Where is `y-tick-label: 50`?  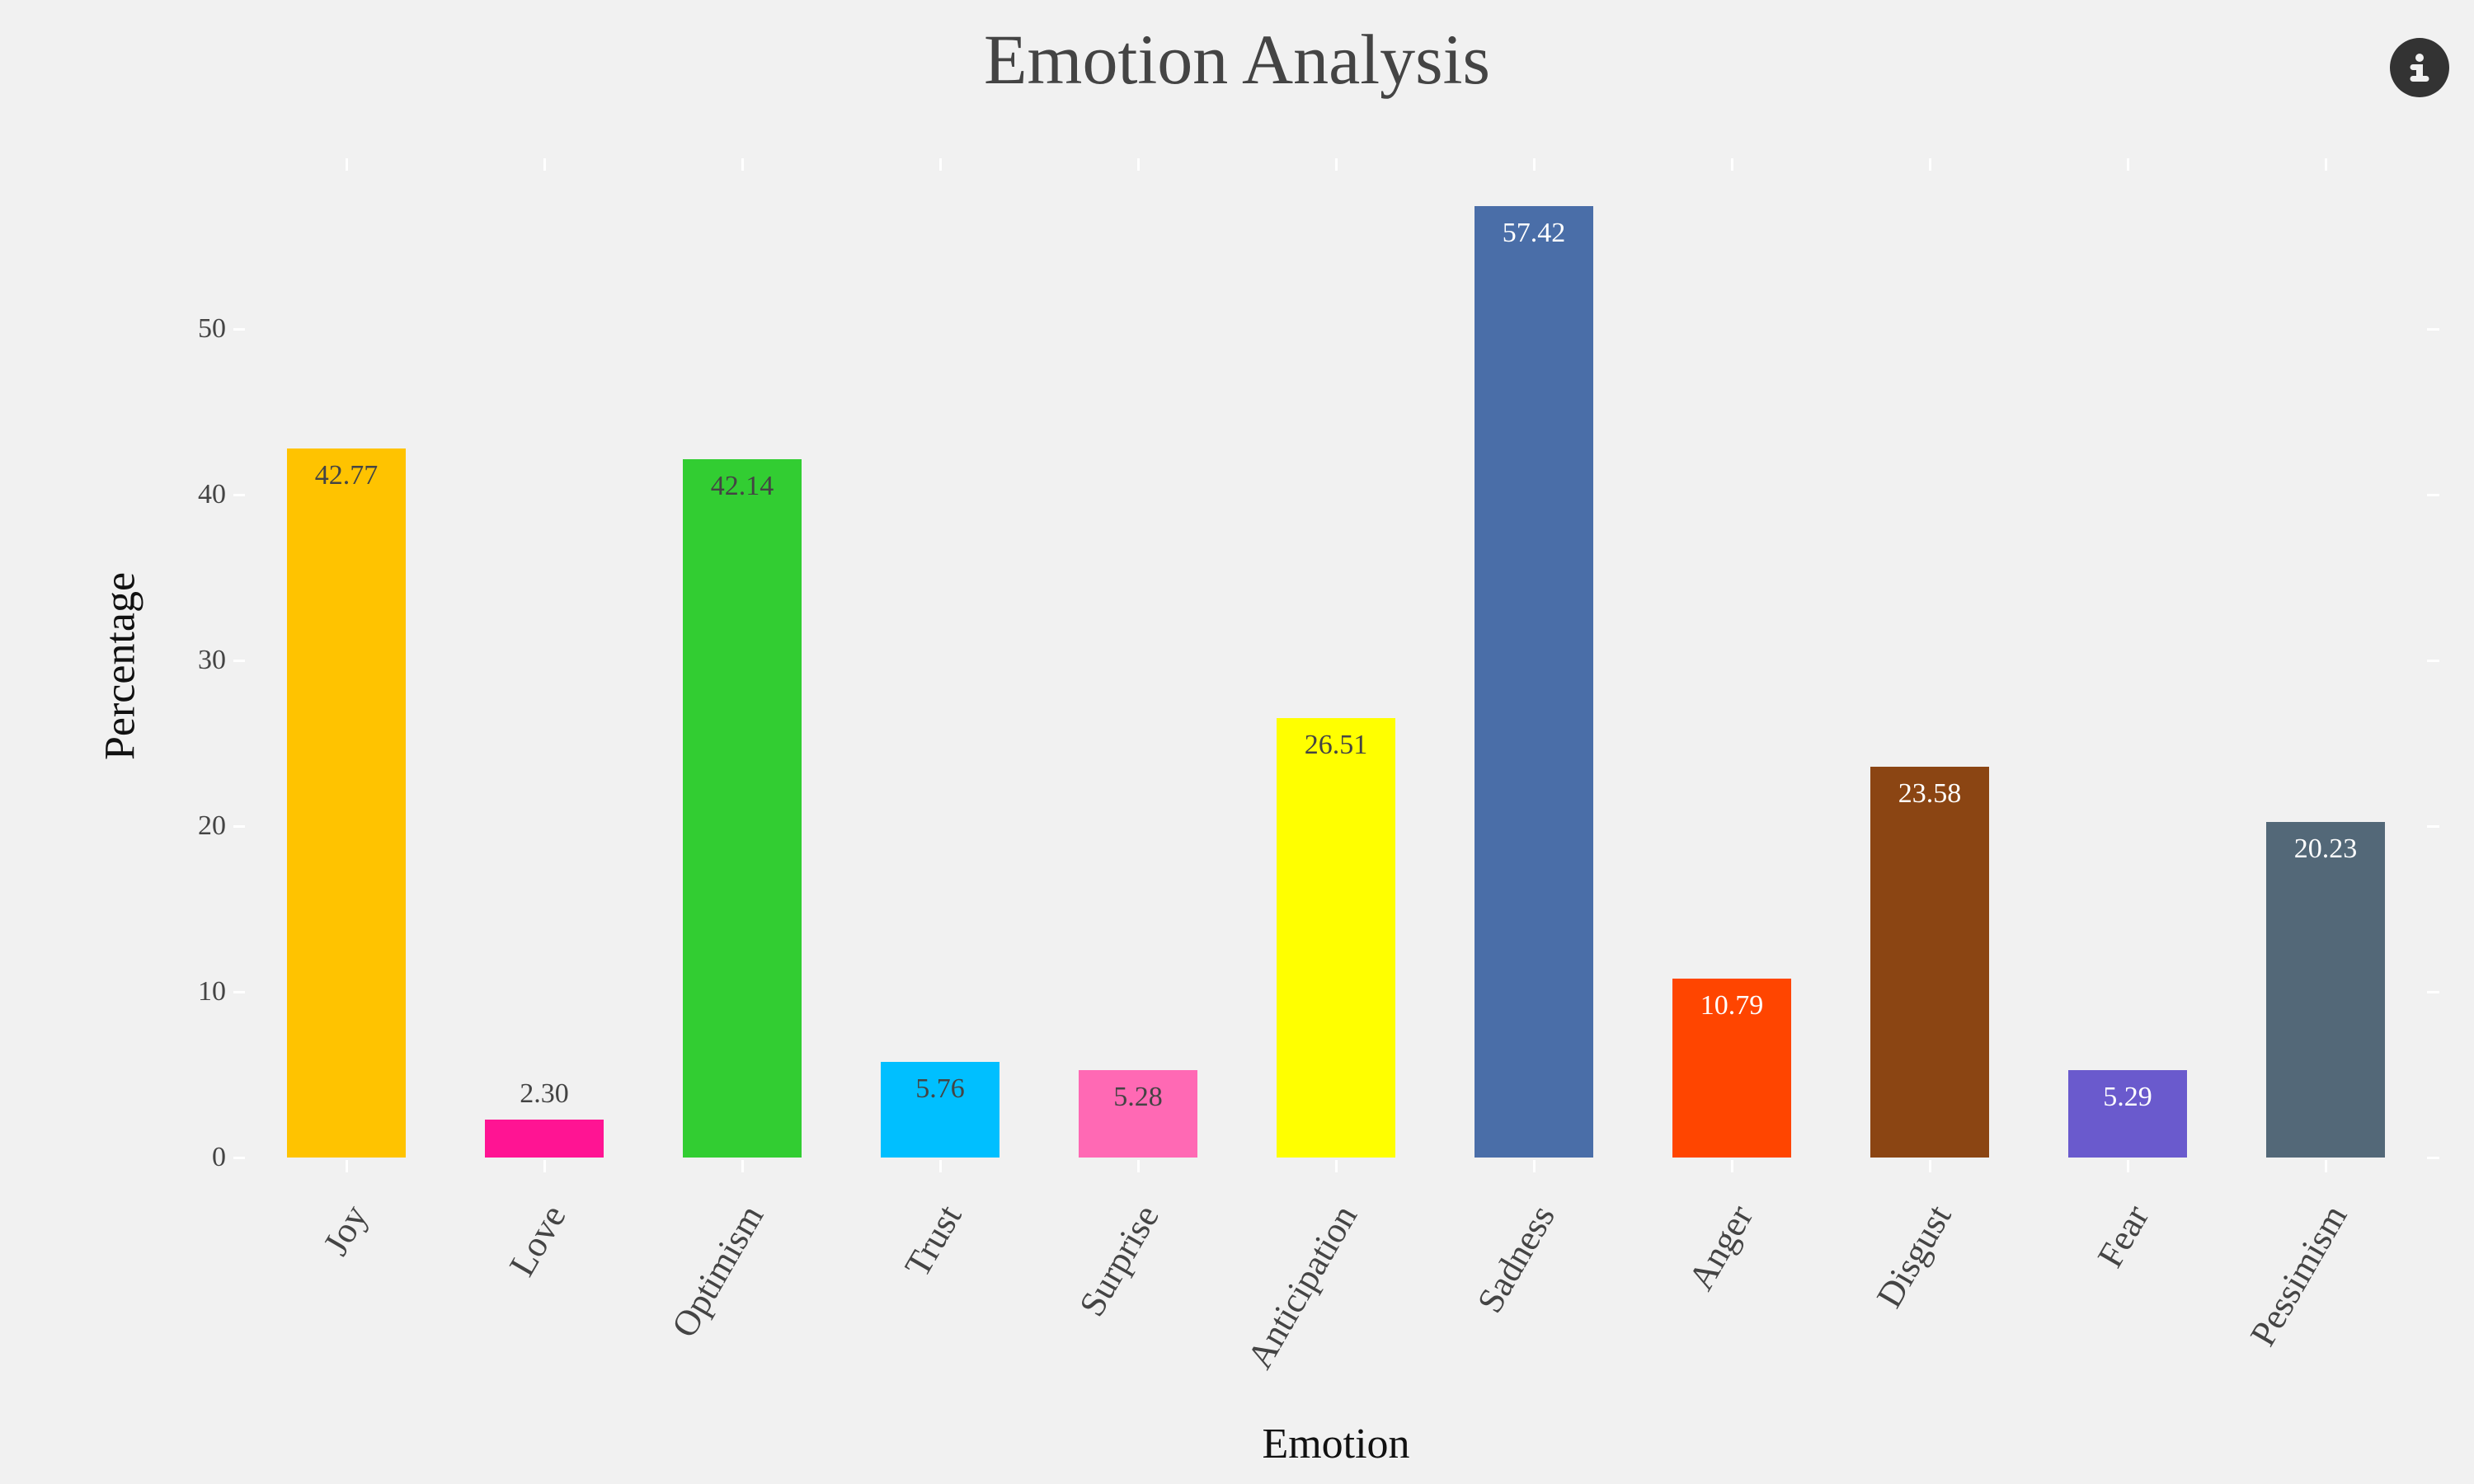
y-tick-label: 50 is located at coordinates (212, 328).